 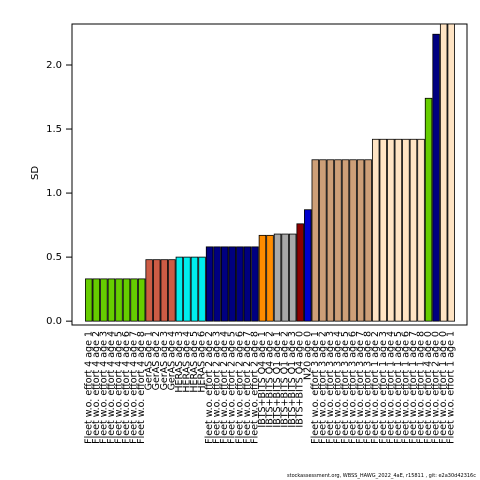 I want to click on x-tick-label: Fleet w.o. effort 1 age 7, so click(x=413, y=387).